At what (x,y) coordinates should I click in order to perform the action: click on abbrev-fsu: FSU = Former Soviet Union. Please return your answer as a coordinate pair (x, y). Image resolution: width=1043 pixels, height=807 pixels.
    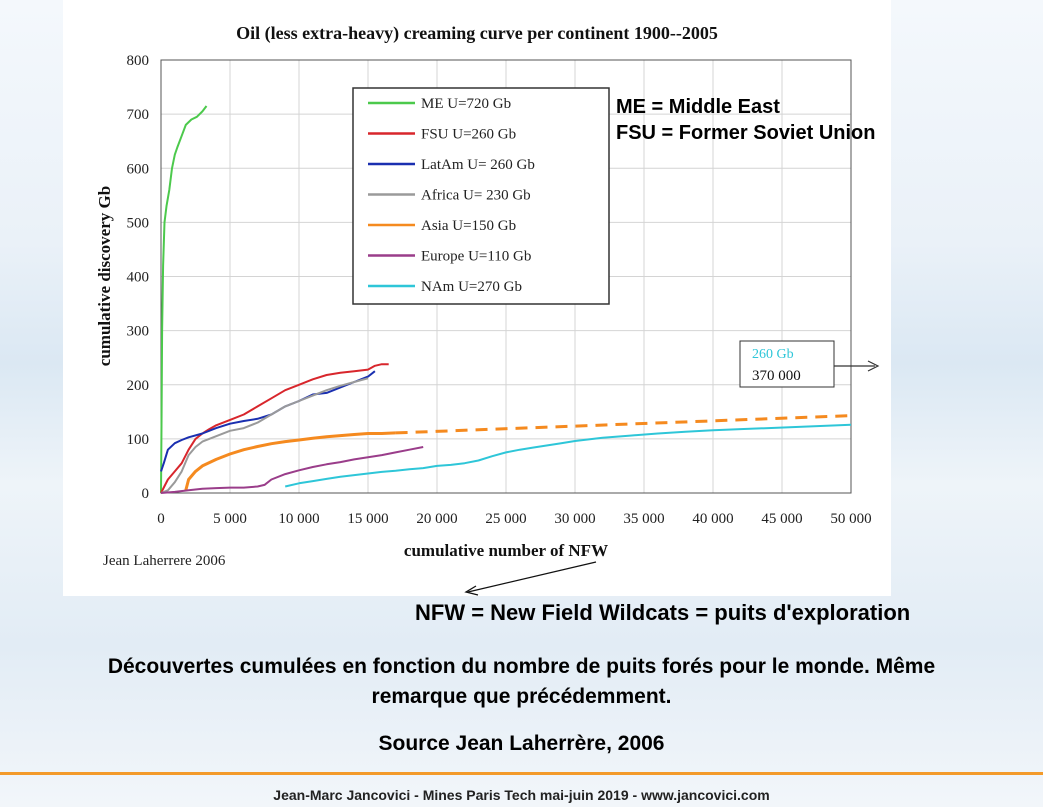
    Looking at the image, I should click on (746, 133).